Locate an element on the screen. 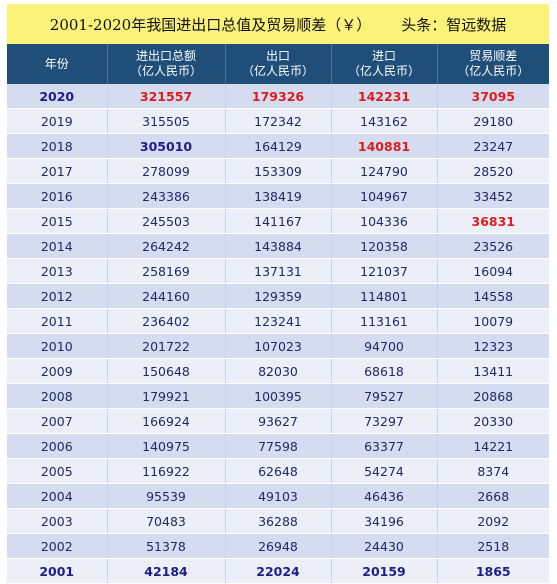  surplus-cell: 36831 is located at coordinates (493, 221).